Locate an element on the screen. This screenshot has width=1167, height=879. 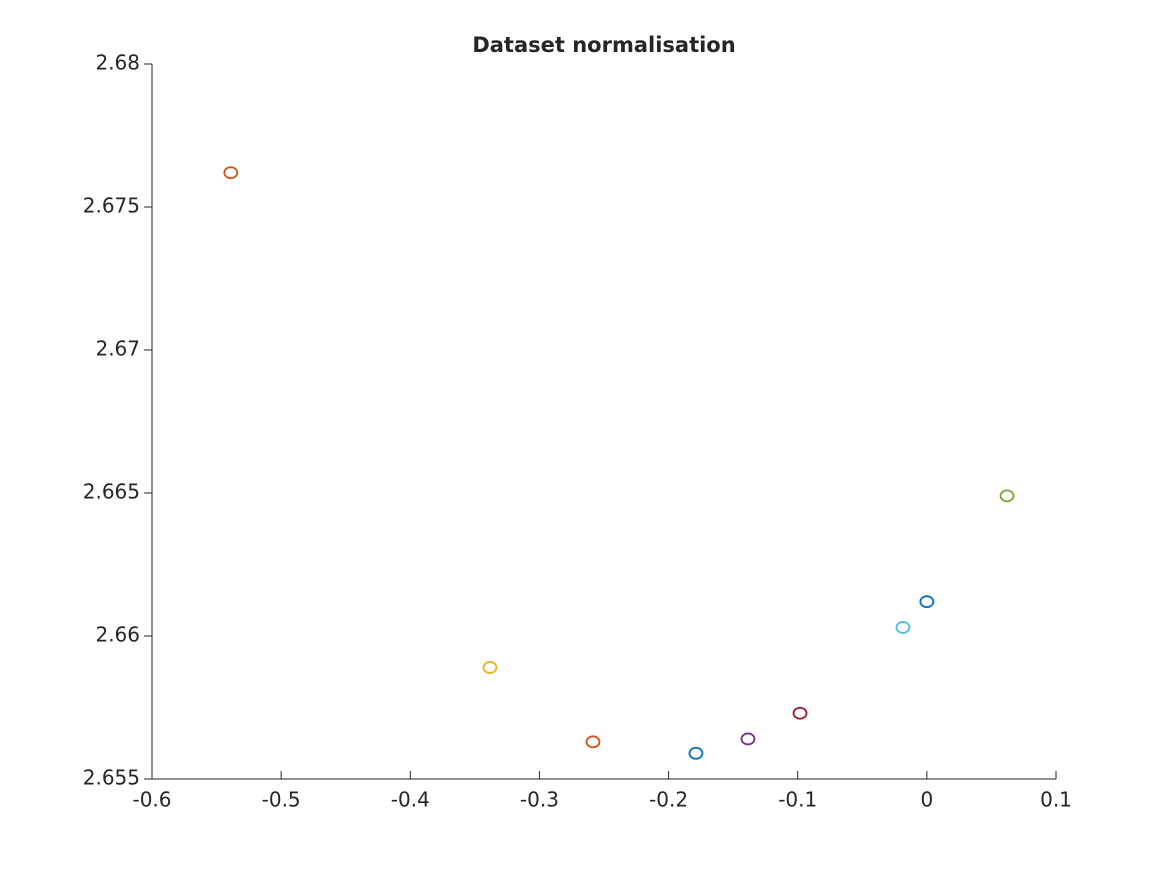
y-tick-label: 2.68 is located at coordinates (117, 63).